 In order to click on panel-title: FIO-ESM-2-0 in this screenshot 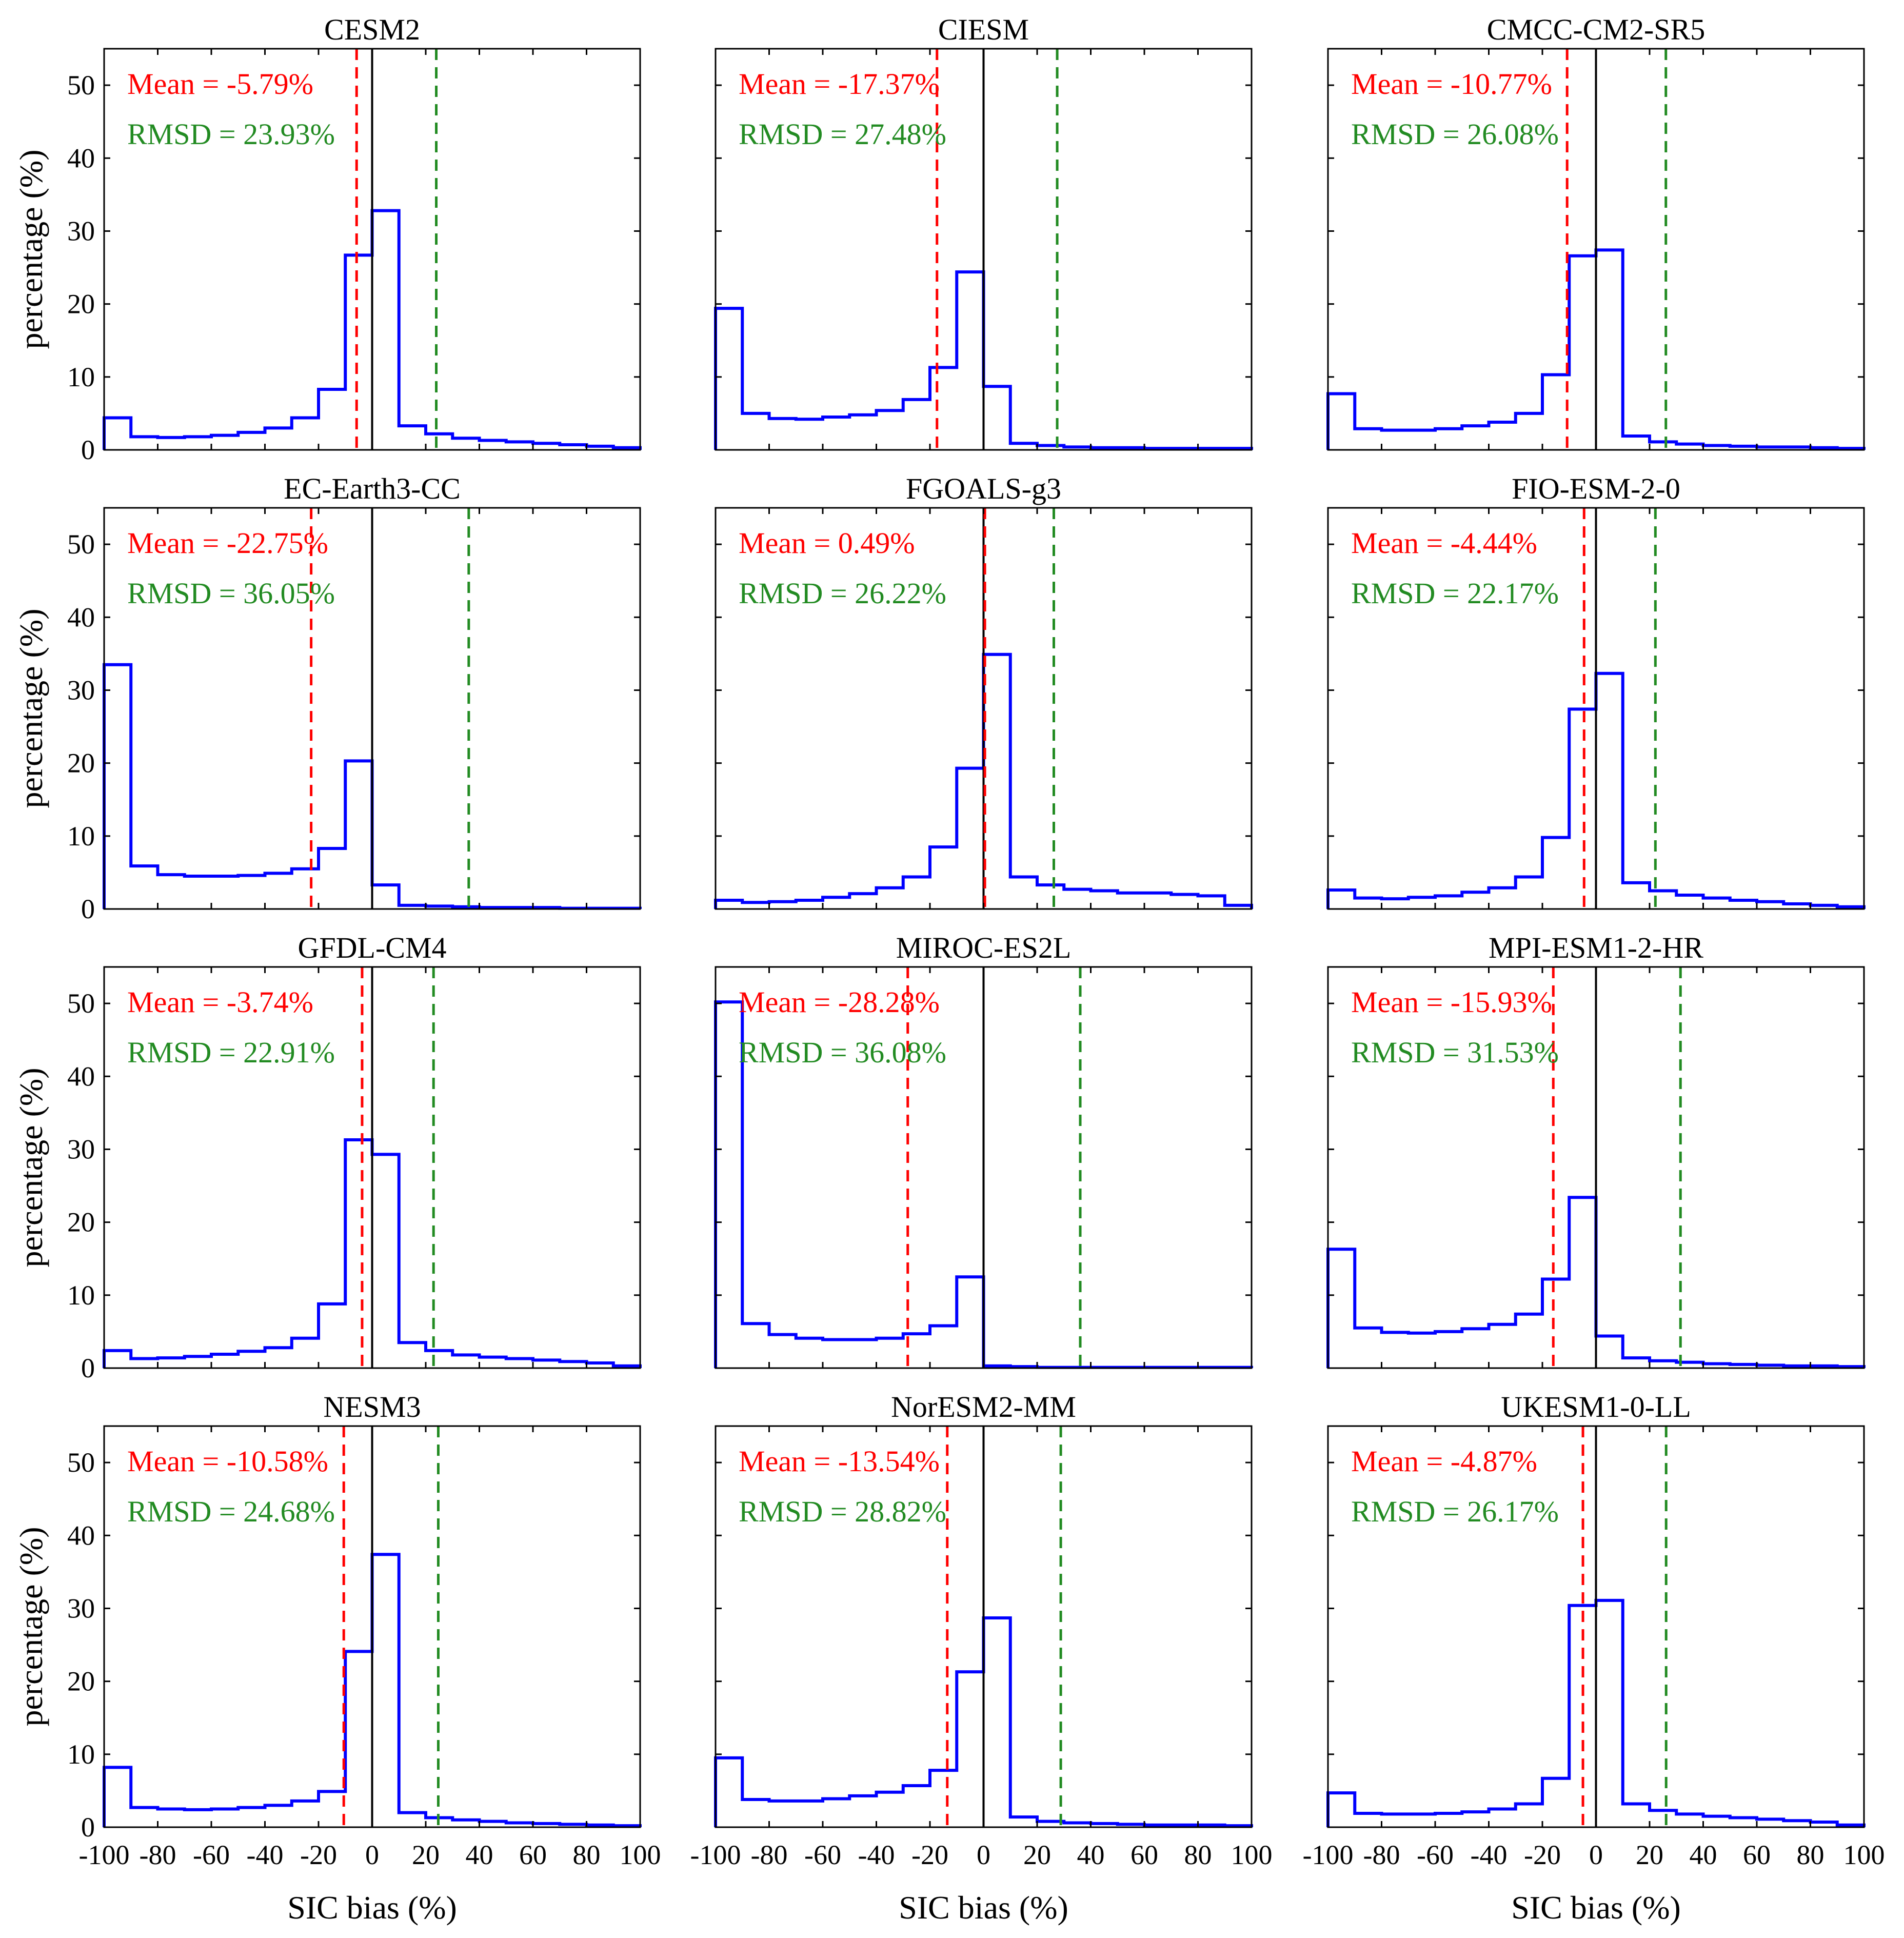, I will do `click(1596, 488)`.